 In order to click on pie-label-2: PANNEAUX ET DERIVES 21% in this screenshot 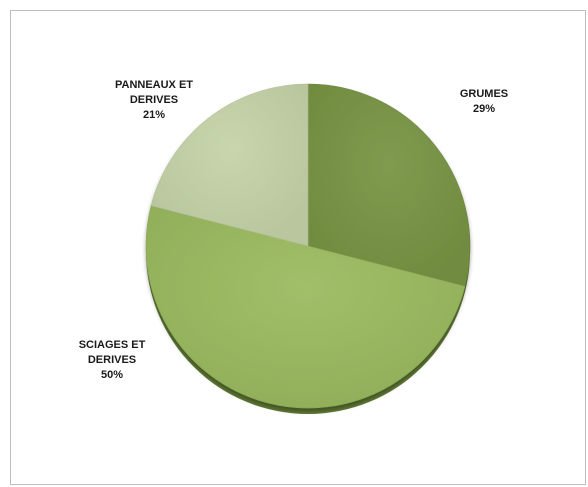, I will do `click(154, 100)`.